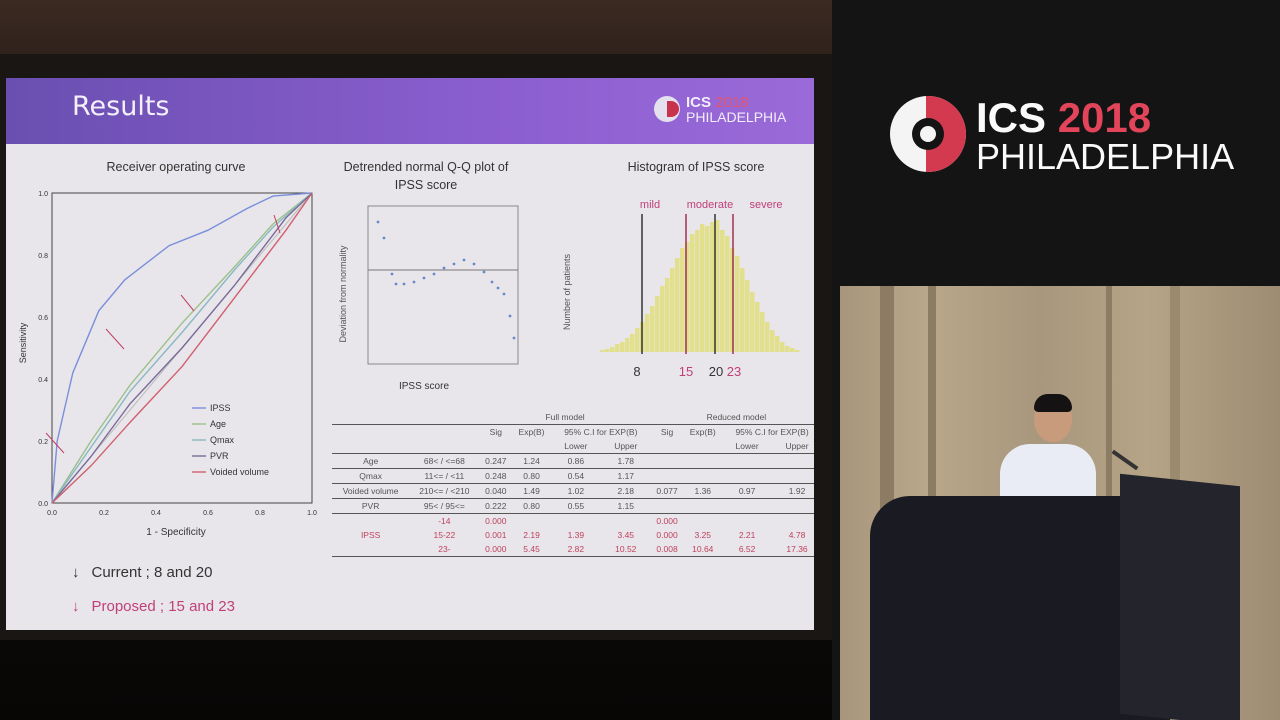 The width and height of the screenshot is (1280, 720). Describe the element at coordinates (496, 491) in the screenshot. I see `table-cell: 0.040` at that location.